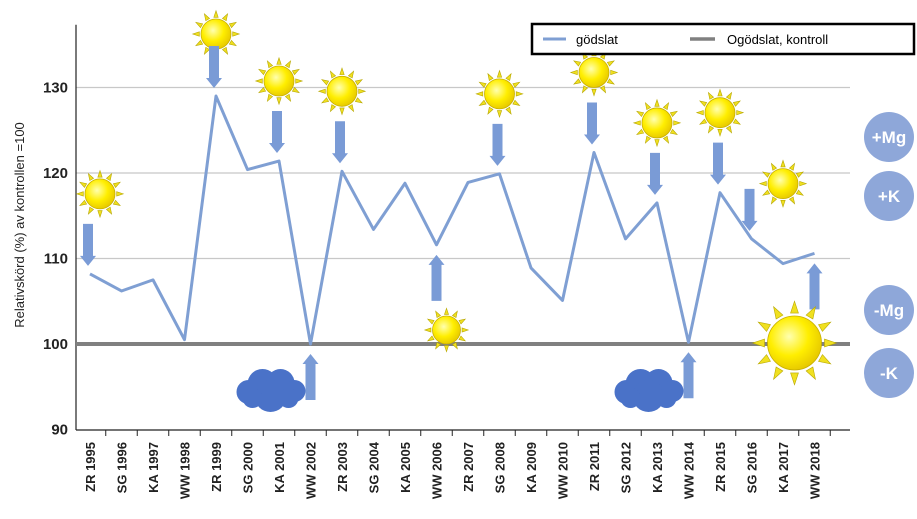  I want to click on x-tick-label: ZR 2007, so click(468, 467).